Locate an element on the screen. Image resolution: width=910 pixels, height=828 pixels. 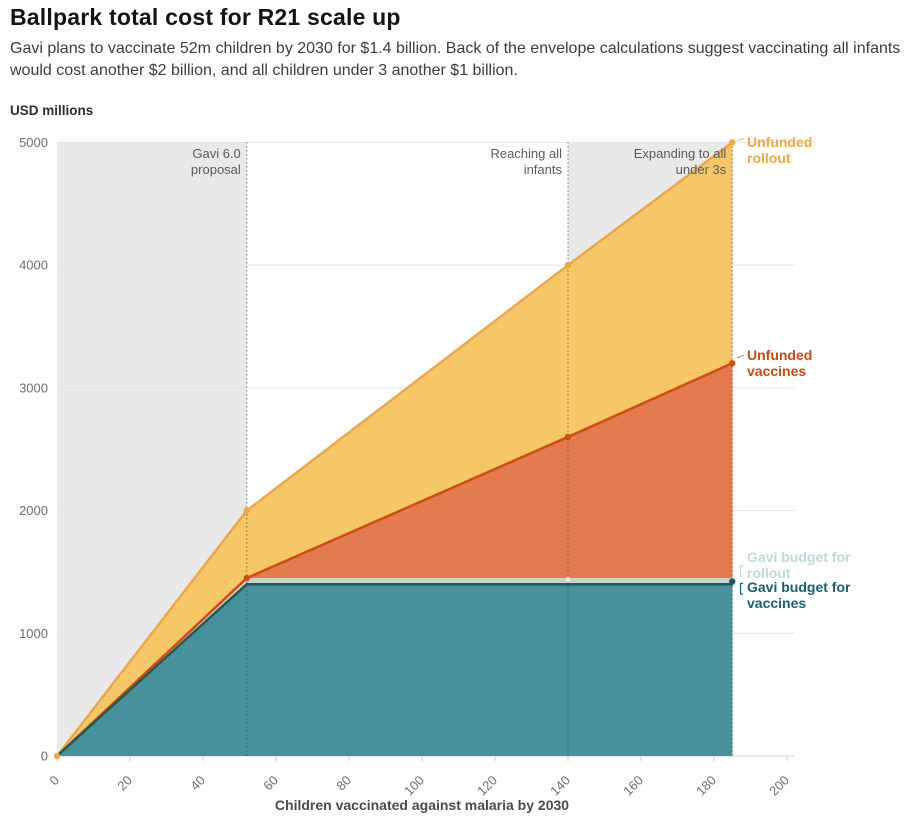
rule-label: under 3s is located at coordinates (701, 169).